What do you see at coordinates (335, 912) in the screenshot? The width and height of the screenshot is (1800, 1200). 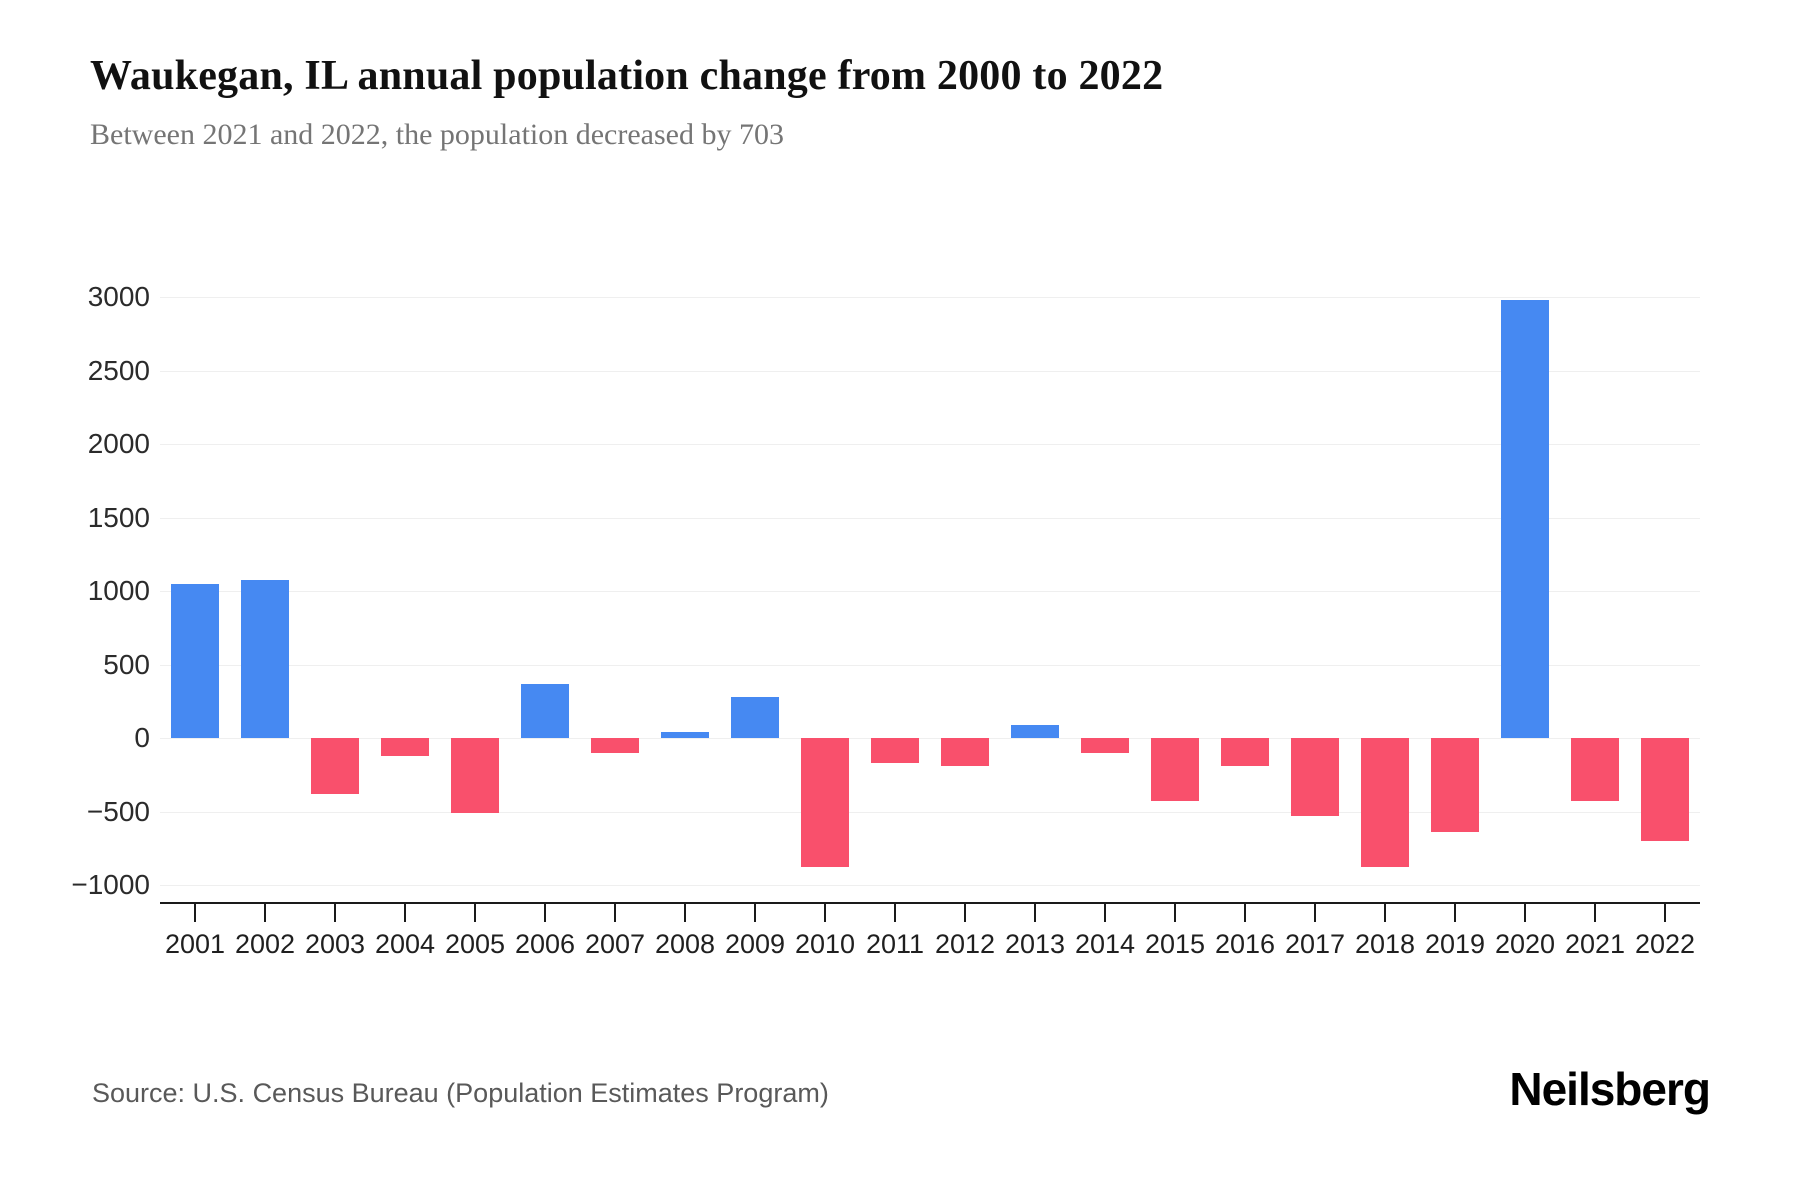 I see `x-tick-2003` at bounding box center [335, 912].